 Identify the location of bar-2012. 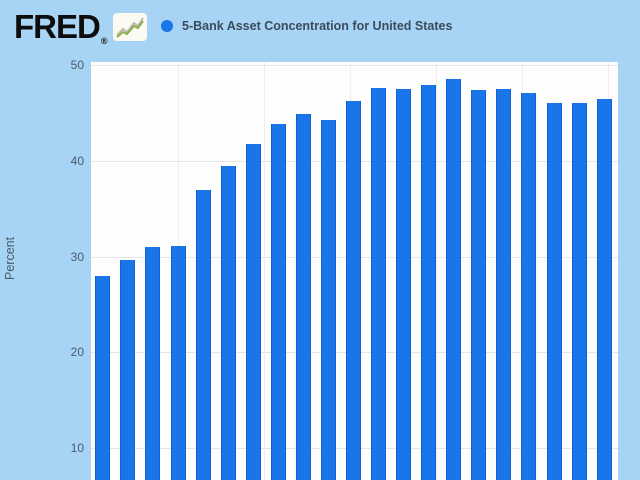
(504, 284).